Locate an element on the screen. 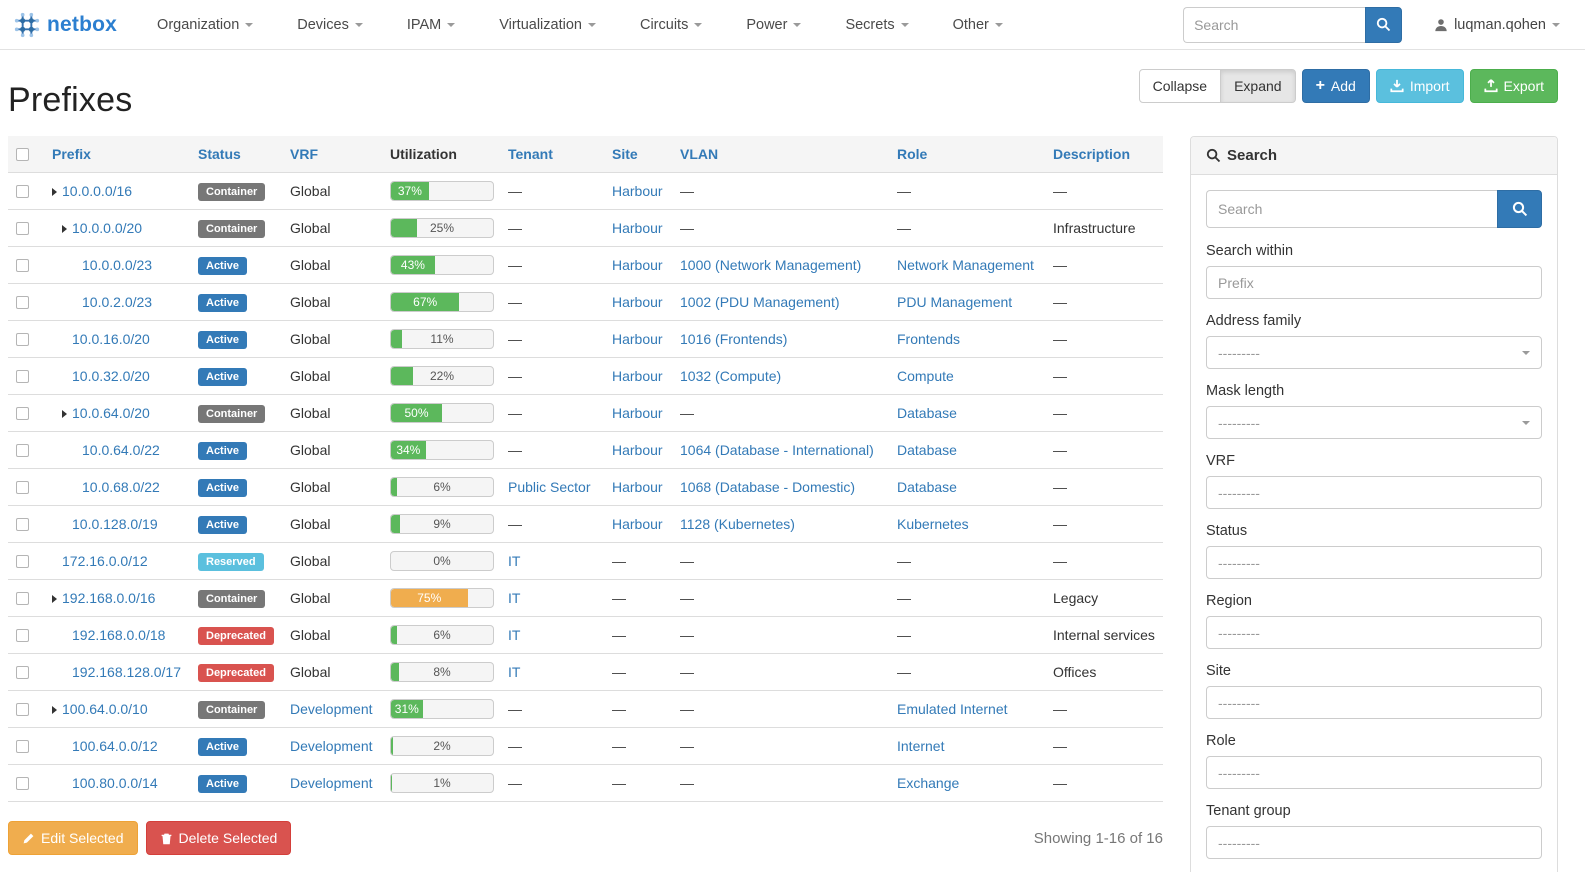 This screenshot has width=1585, height=872. filter-mask-length-select: --------- is located at coordinates (1374, 422).